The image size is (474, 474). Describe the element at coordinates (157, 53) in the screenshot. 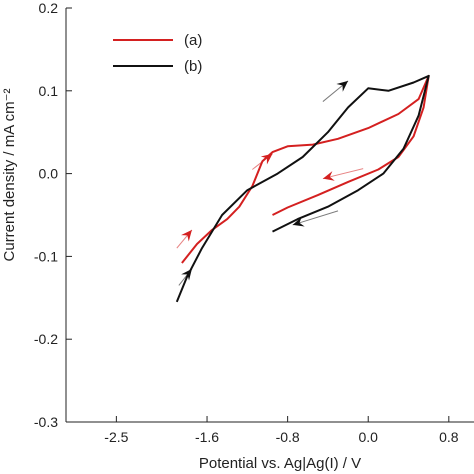

I see `legend: (a) (b)` at that location.